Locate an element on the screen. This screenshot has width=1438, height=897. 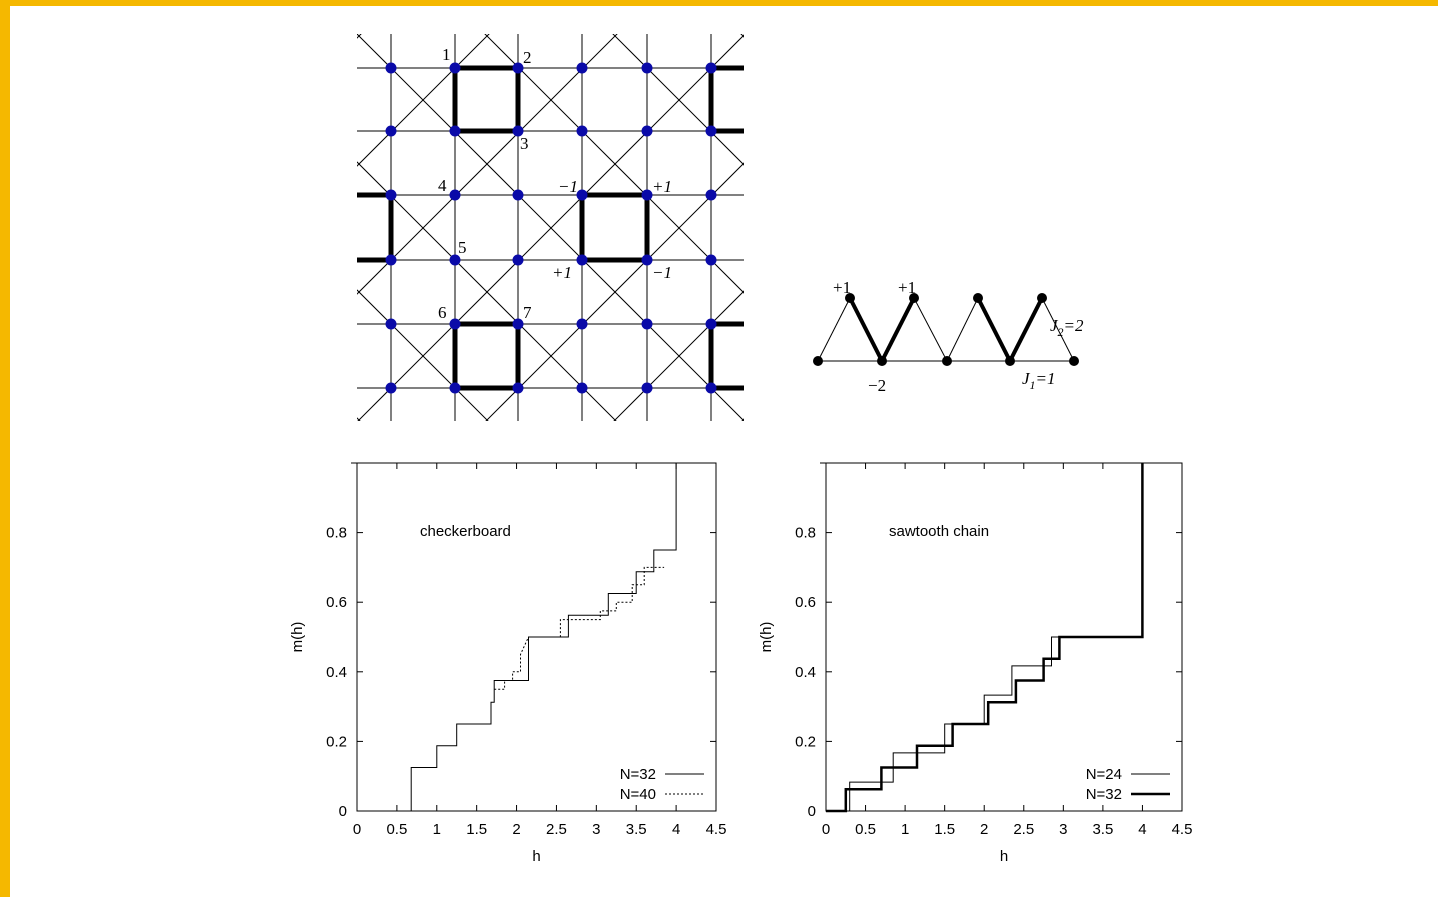
j1-label: J1=1 is located at coordinates (1039, 380).